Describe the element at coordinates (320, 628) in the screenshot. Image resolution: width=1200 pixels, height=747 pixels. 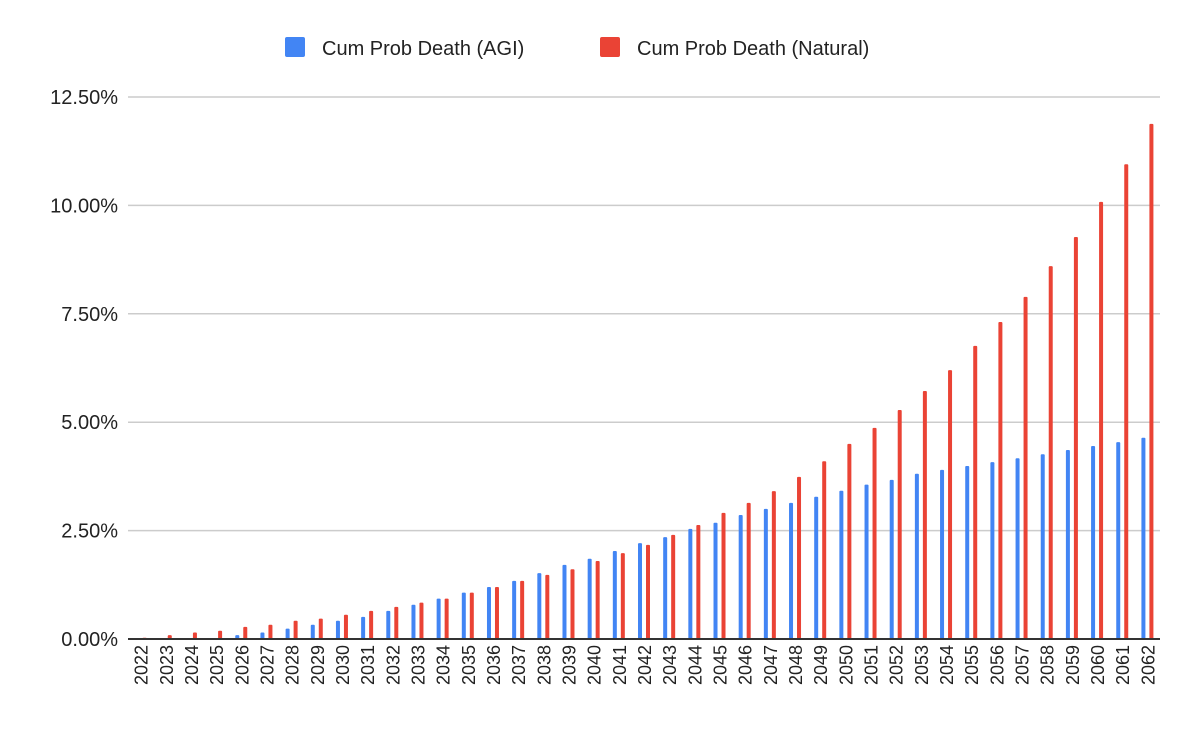
I see `bar-natural-2029` at that location.